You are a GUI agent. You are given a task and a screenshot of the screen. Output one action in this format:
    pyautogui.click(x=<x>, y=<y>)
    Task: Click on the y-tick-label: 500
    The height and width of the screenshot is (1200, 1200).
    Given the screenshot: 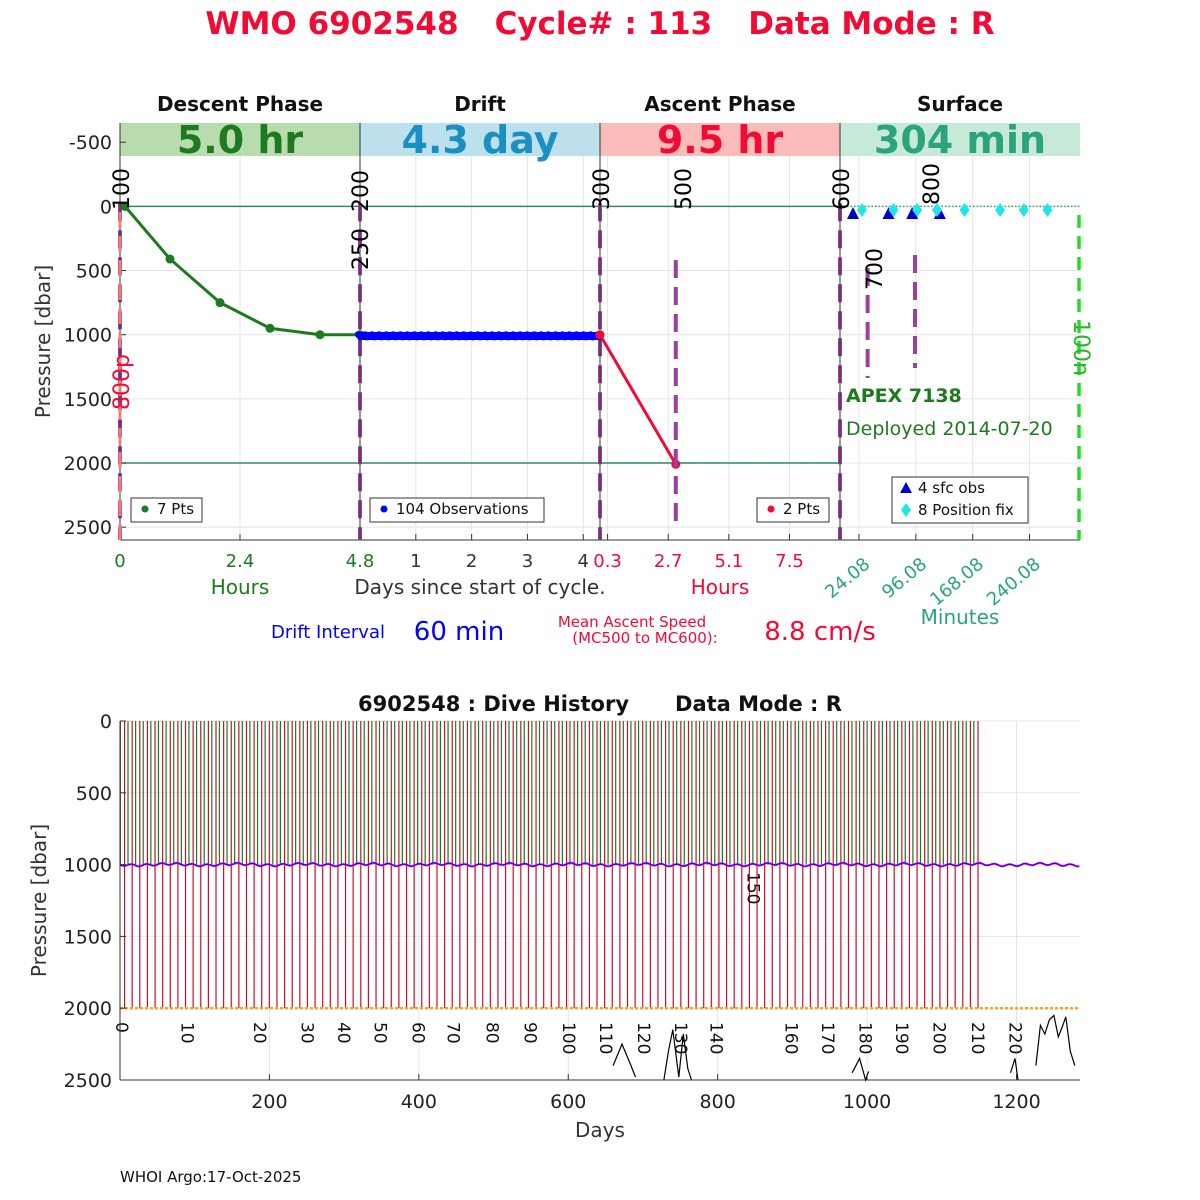 What is the action you would take?
    pyautogui.click(x=94, y=272)
    